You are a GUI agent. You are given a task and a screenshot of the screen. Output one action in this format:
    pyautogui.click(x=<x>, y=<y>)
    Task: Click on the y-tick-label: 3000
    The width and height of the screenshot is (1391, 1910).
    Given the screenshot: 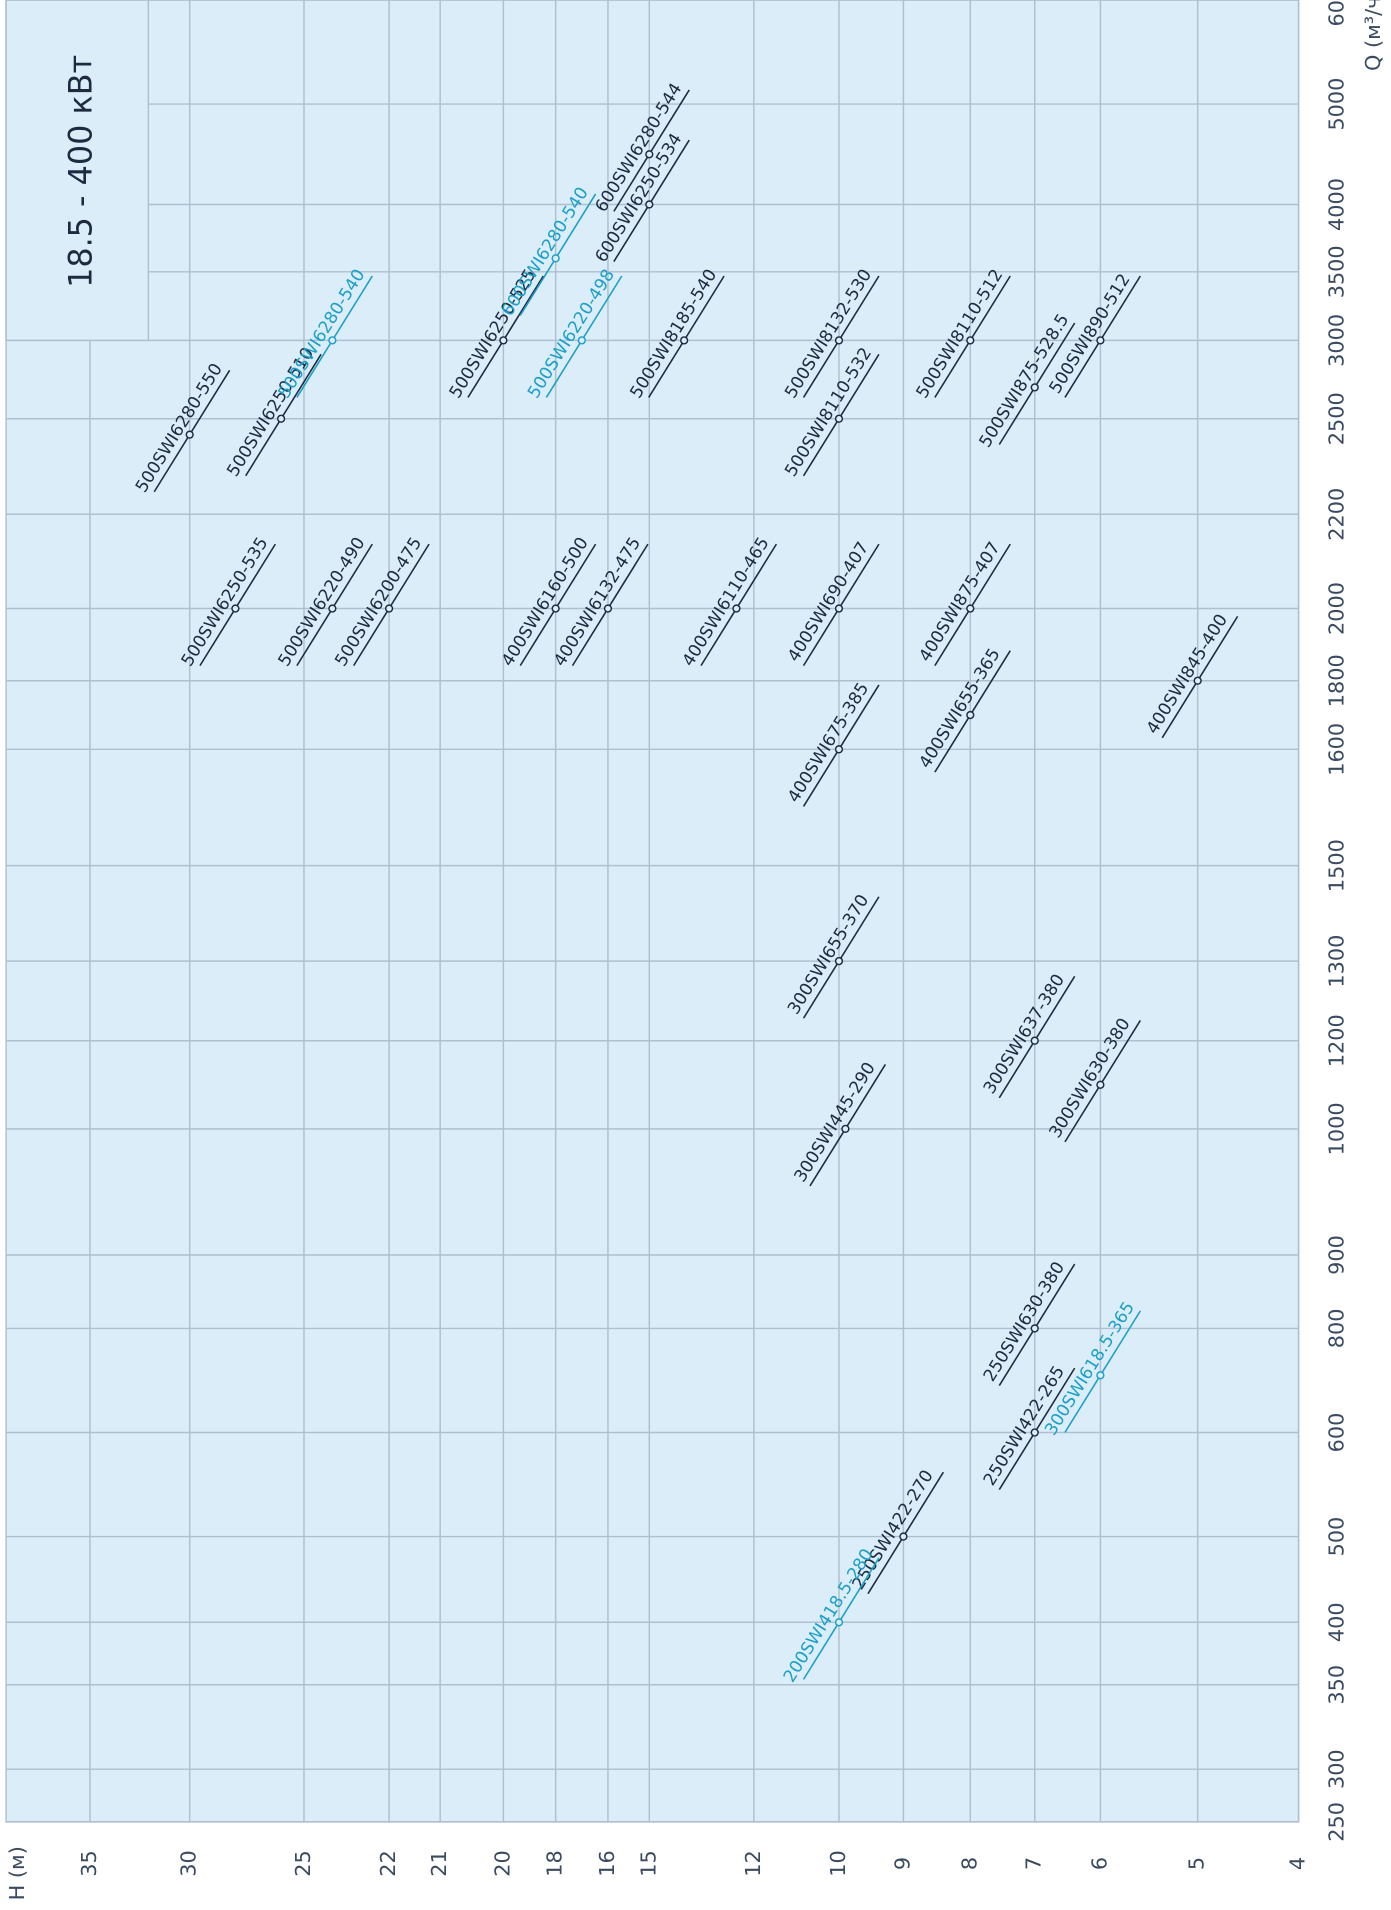 What is the action you would take?
    pyautogui.click(x=1337, y=340)
    